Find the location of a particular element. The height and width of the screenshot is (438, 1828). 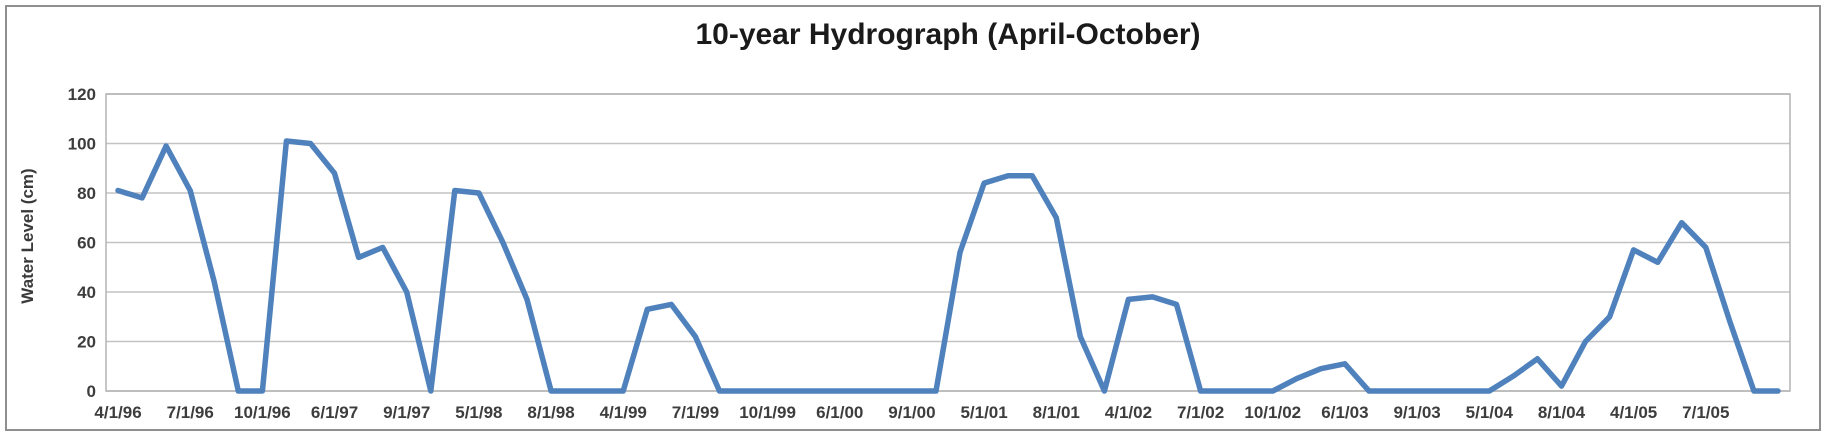

x-tick-label: 5/1/01 is located at coordinates (983, 412).